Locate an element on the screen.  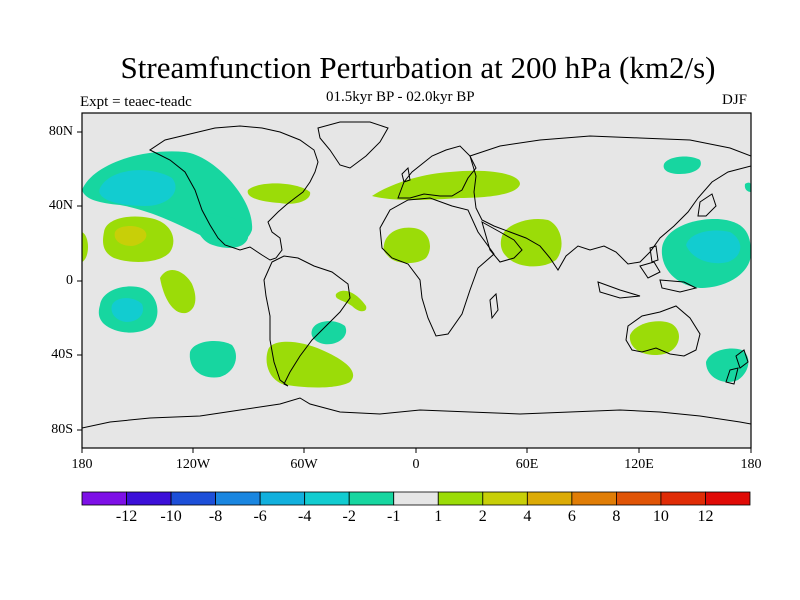
colorbar-label: 10 is located at coordinates (660, 516).